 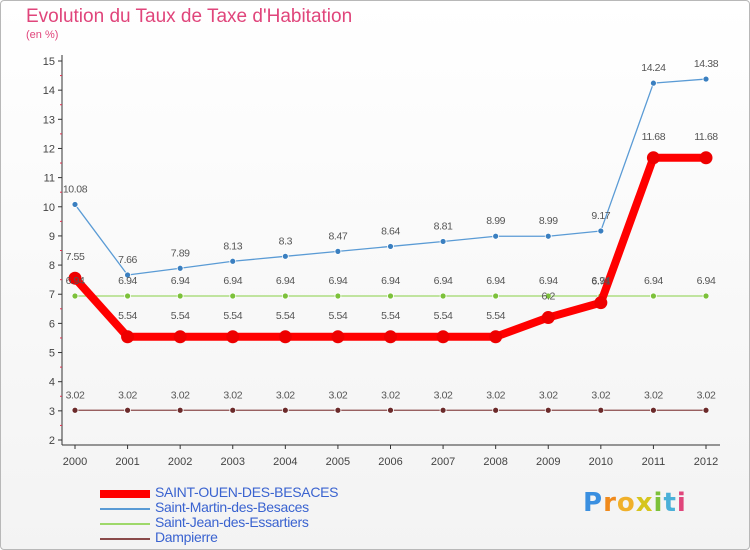 What do you see at coordinates (495, 221) in the screenshot?
I see `data-label: 8.99` at bounding box center [495, 221].